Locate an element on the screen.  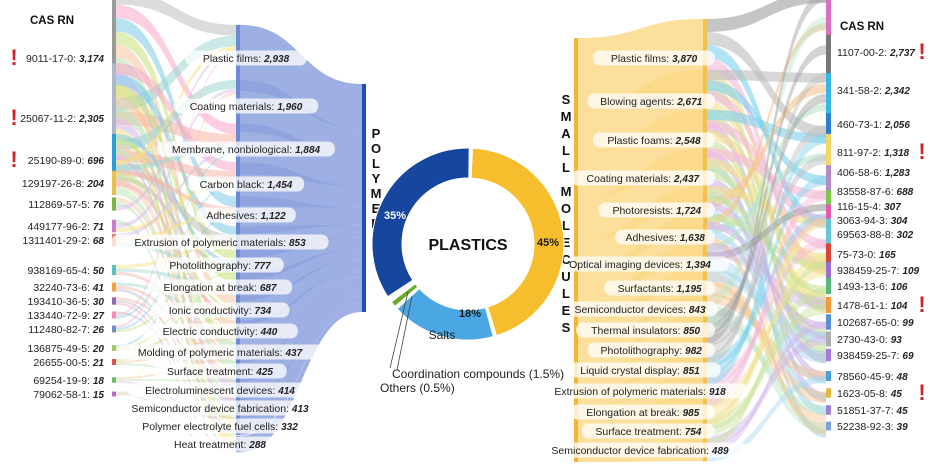
cas-label: 69563-88-8: 302 is located at coordinates (875, 235).